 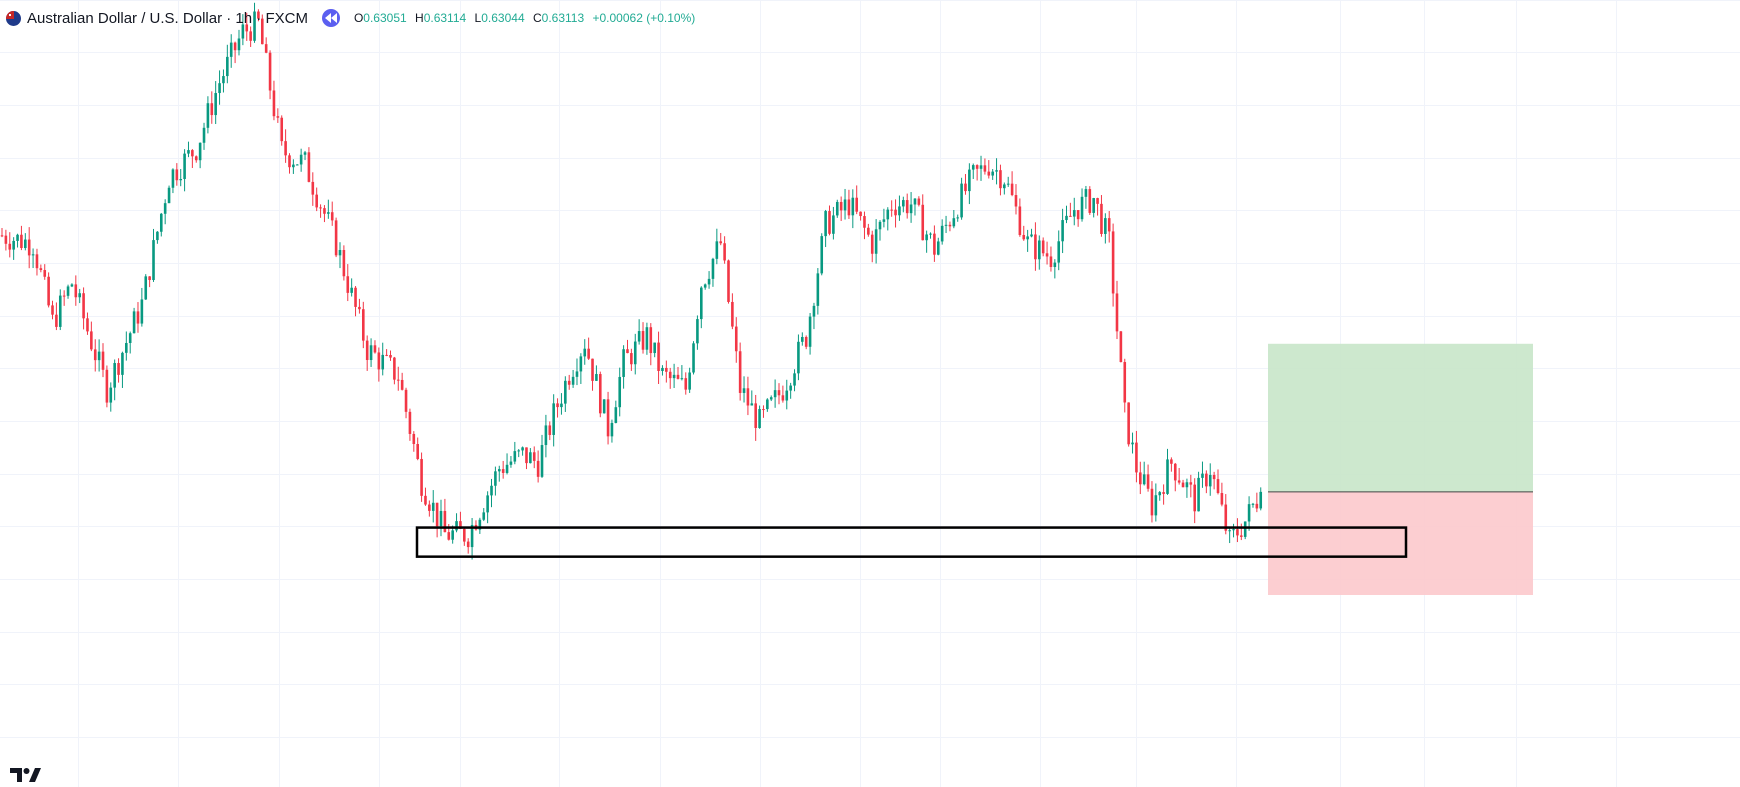 What do you see at coordinates (478, 18) in the screenshot?
I see `low-label: L` at bounding box center [478, 18].